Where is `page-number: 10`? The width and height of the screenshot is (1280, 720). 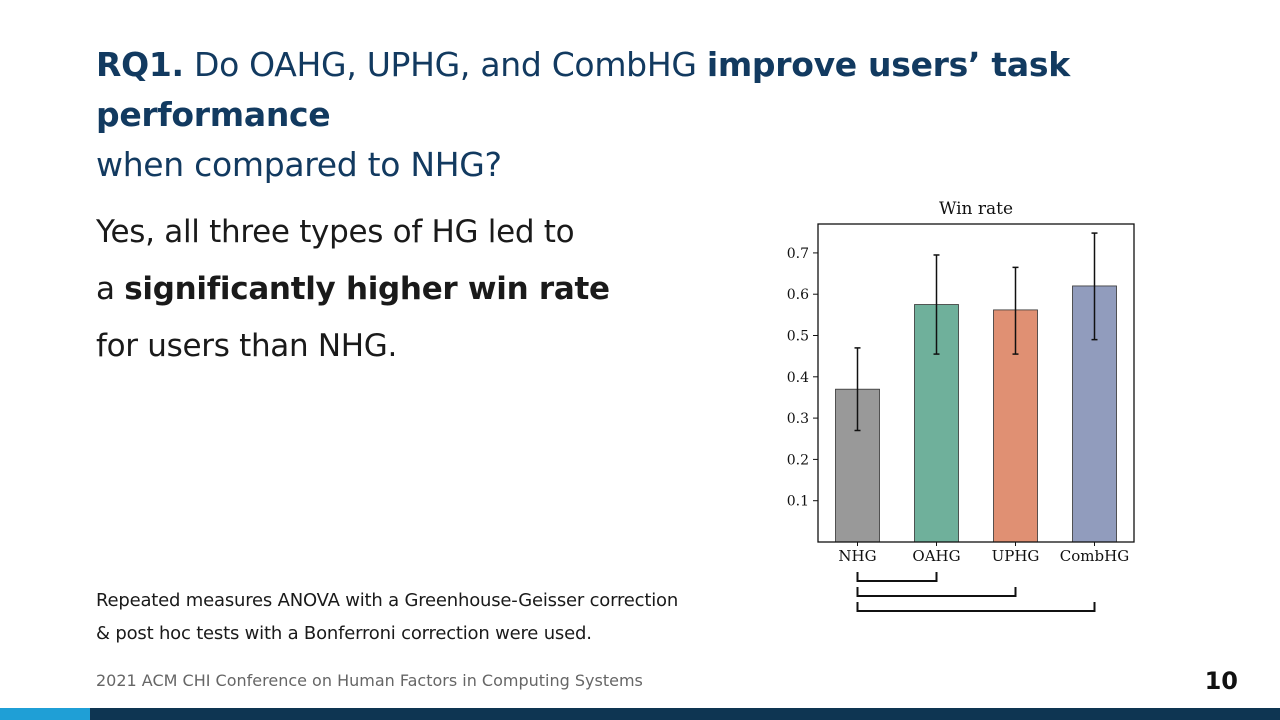
page-number: 10 is located at coordinates (1221, 681).